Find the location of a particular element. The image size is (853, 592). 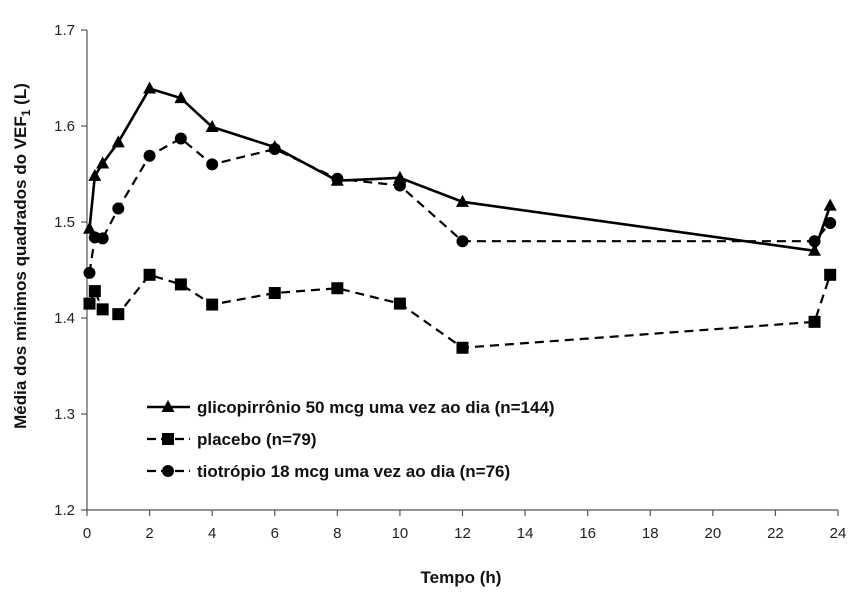

y-tick-label: 1.7 is located at coordinates (64, 30).